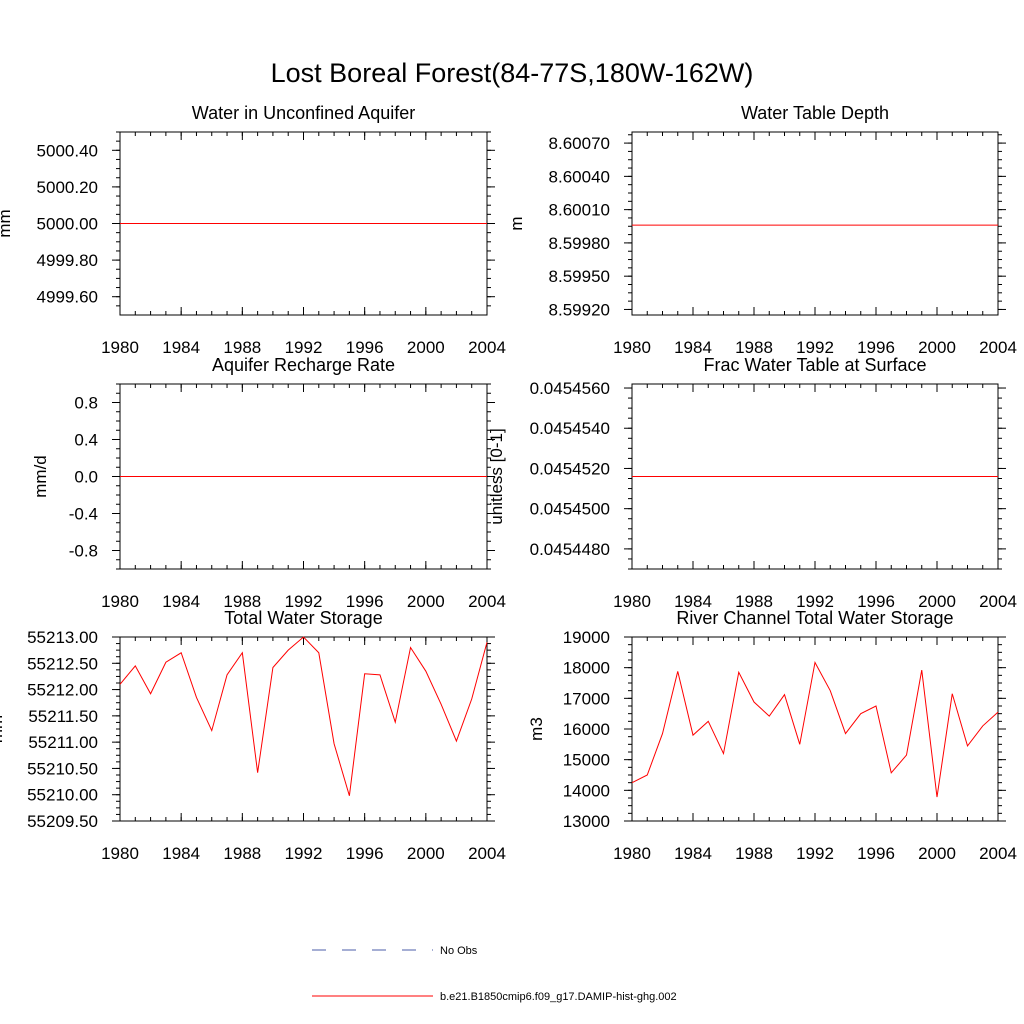 The width and height of the screenshot is (1024, 1024). What do you see at coordinates (570, 509) in the screenshot?
I see `y-tick-label: 0.0454500` at bounding box center [570, 509].